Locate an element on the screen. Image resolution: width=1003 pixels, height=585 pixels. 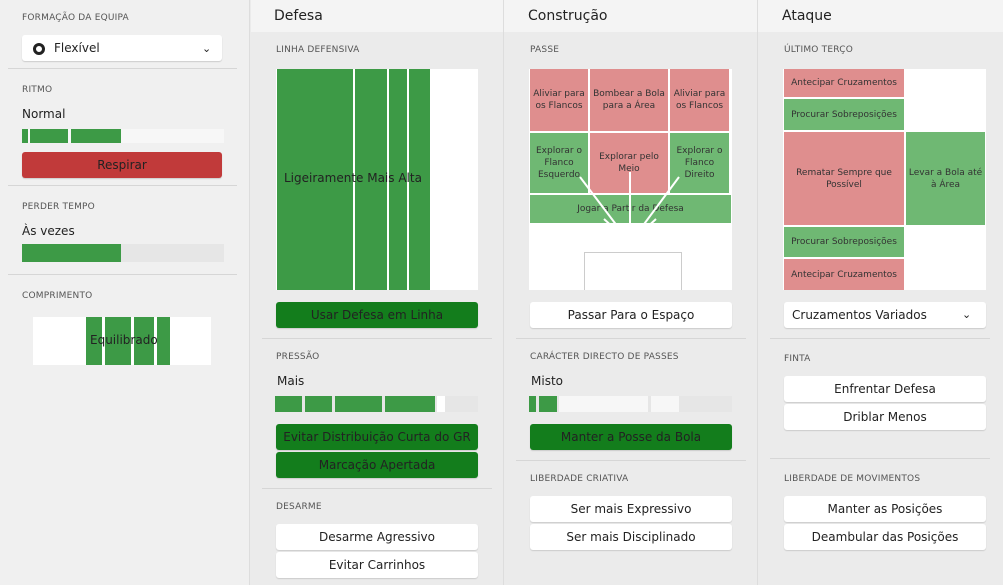
button: Usar Defesa em Linha is located at coordinates (377, 315).